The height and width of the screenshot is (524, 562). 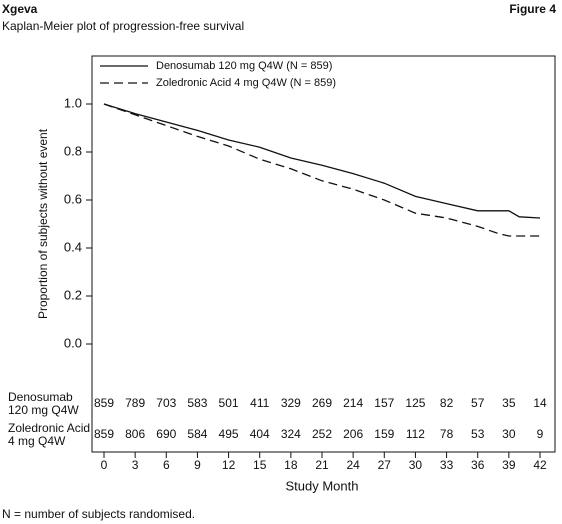 I want to click on at-risk-value: 30, so click(x=509, y=434).